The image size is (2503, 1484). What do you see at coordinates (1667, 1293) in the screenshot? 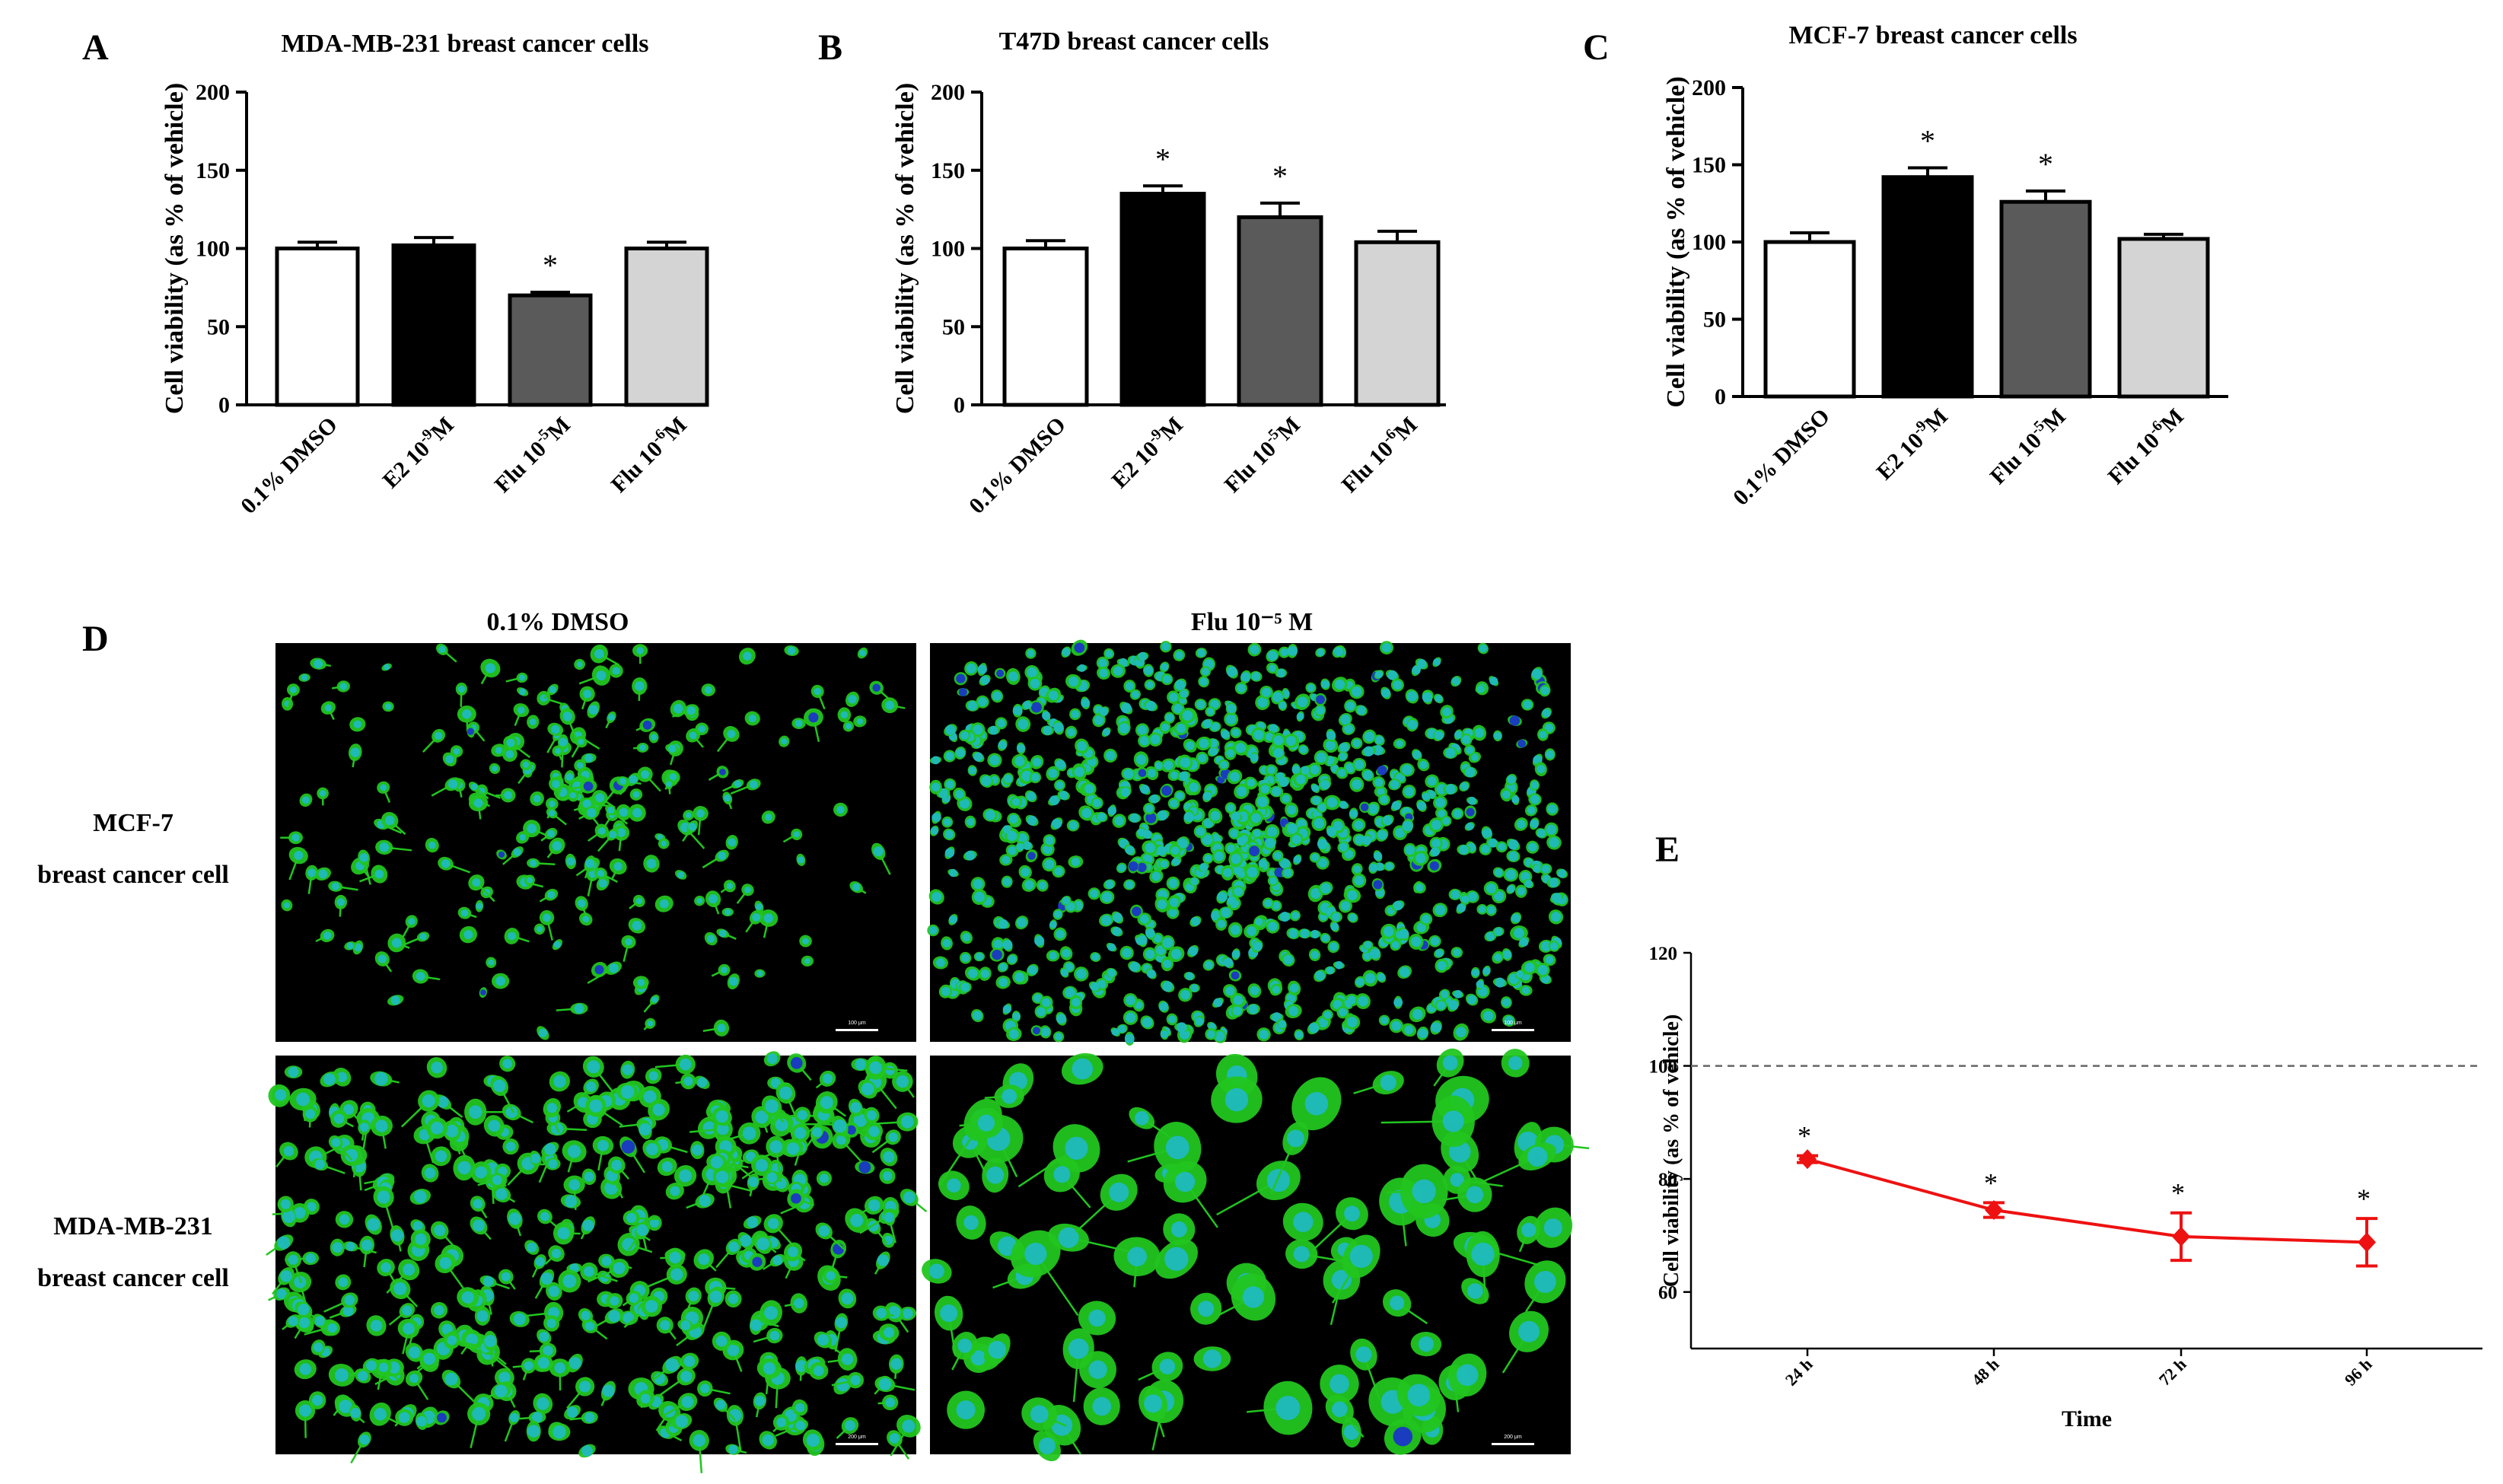
I see `y-tick-label: 60` at bounding box center [1667, 1293].